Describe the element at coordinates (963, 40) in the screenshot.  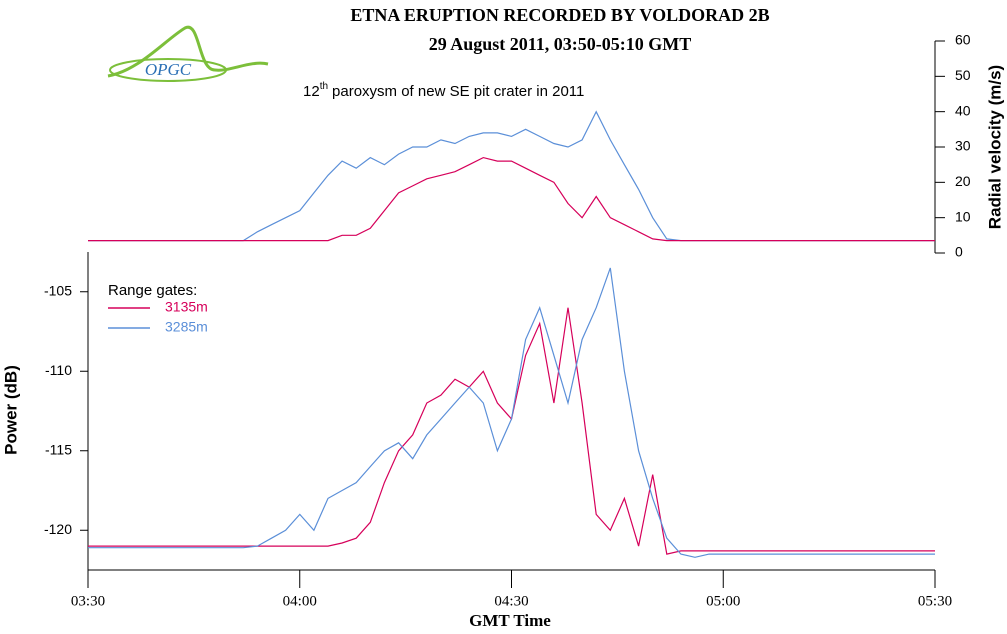
I see `y-tick-label: 60` at that location.